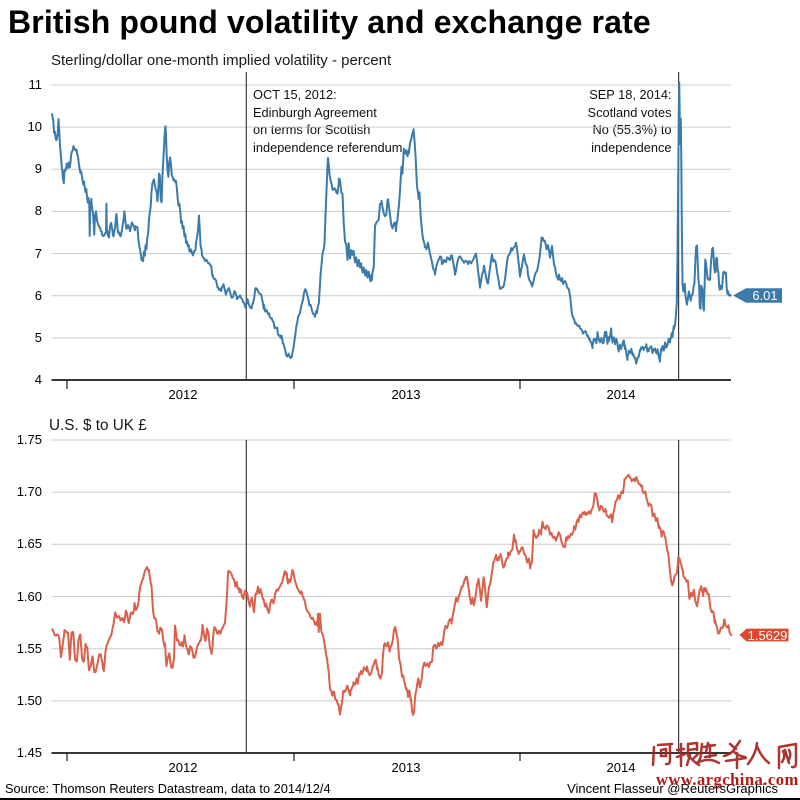 The height and width of the screenshot is (800, 800). What do you see at coordinates (768, 635) in the screenshot?
I see `svg-text: 1.5629` at bounding box center [768, 635].